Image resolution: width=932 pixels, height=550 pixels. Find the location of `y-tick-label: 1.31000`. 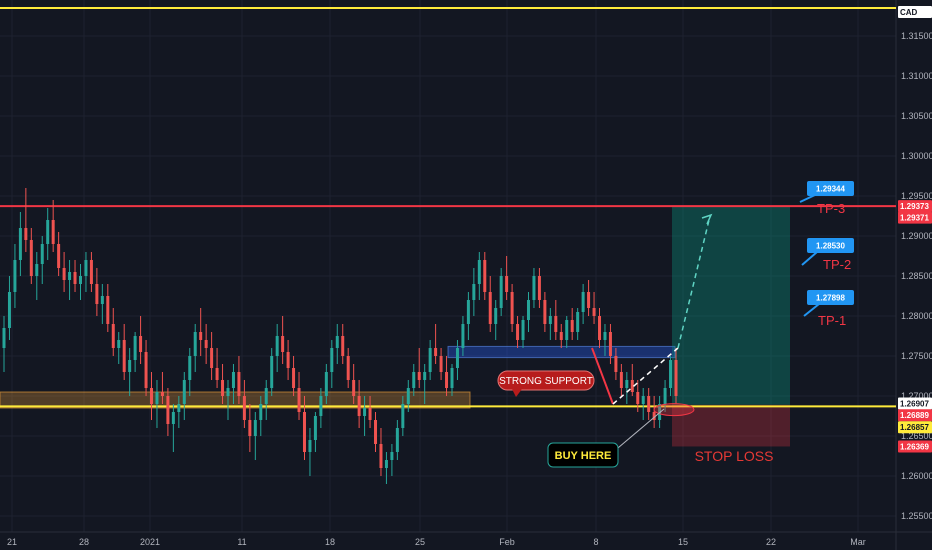

y-tick-label: 1.31000 is located at coordinates (916, 76).